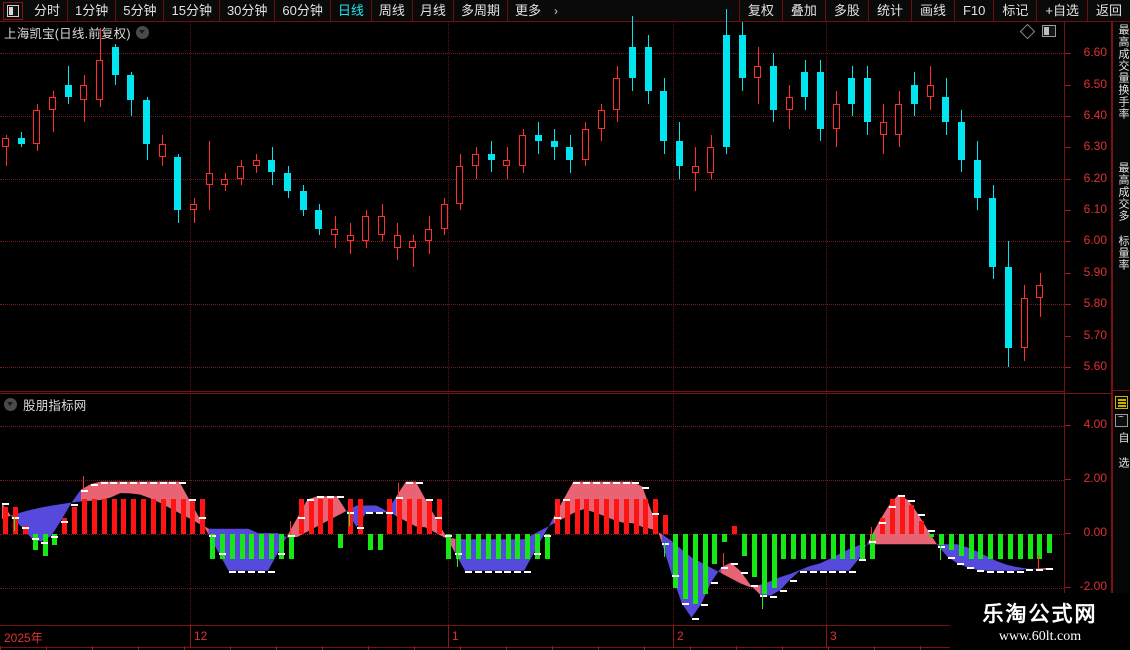  Describe the element at coordinates (760, 10) in the screenshot. I see `action-button-0: 复权` at that location.